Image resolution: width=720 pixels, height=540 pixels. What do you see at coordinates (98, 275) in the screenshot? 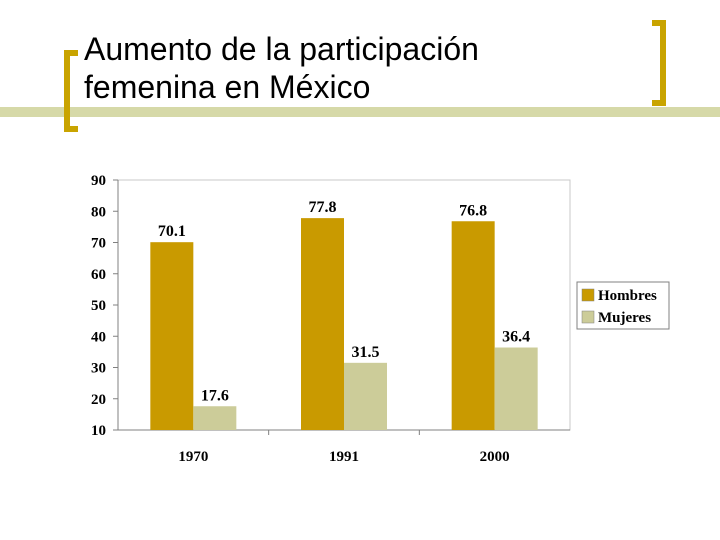
I see `y-tick-label: 60` at bounding box center [98, 275].